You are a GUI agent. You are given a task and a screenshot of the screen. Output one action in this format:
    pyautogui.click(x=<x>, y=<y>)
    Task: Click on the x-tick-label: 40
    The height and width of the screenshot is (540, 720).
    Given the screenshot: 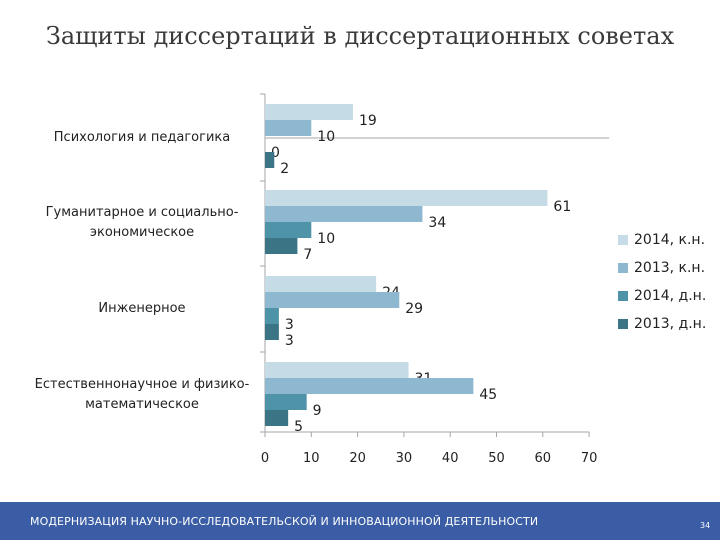 What is the action you would take?
    pyautogui.click(x=450, y=458)
    